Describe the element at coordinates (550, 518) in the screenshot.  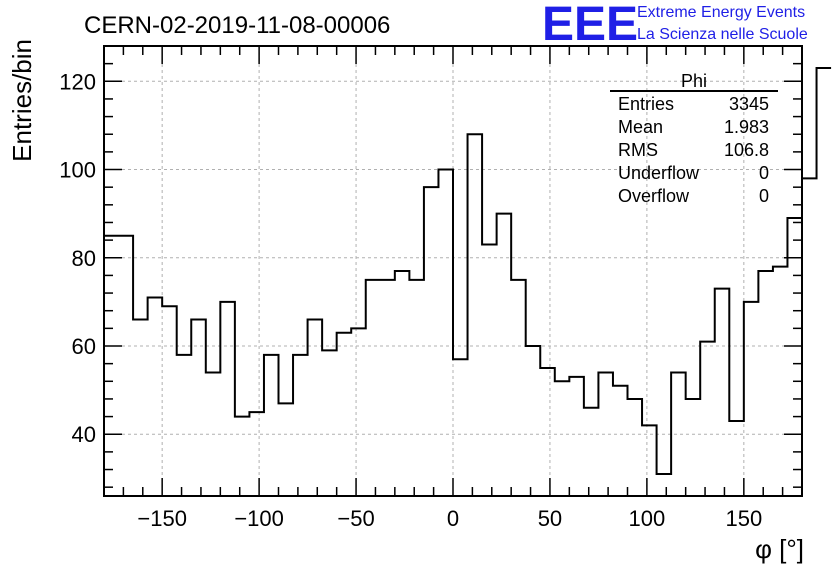
I see `x-tick-label: 50` at that location.